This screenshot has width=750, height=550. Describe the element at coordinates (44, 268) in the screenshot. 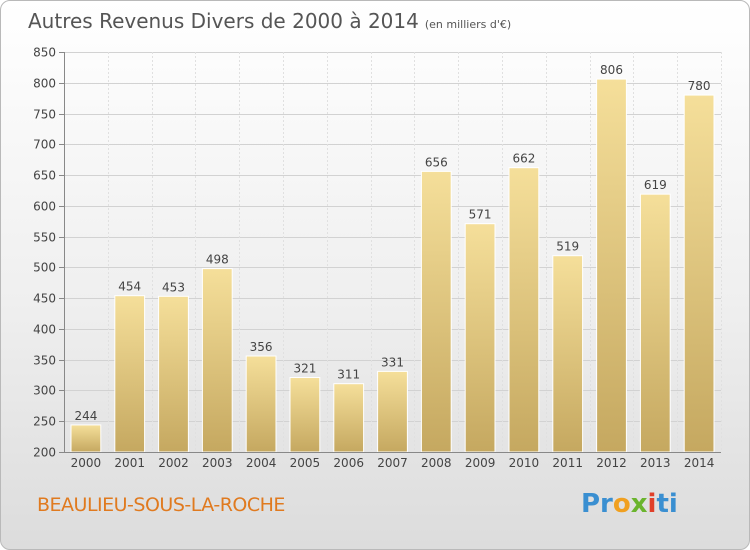

I see `y-tick-label: 500` at that location.